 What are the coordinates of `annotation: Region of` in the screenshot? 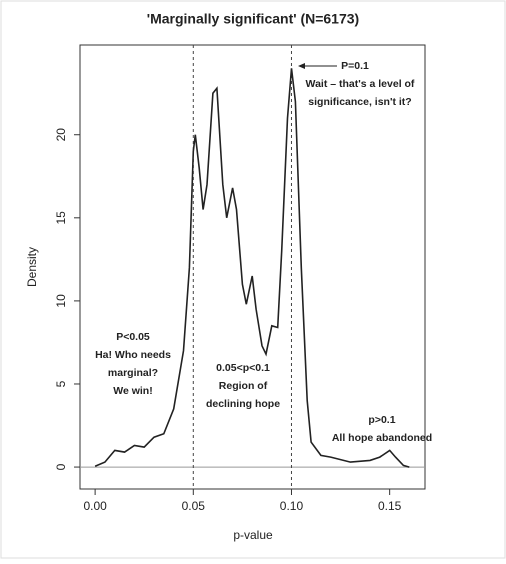 It's located at (243, 386).